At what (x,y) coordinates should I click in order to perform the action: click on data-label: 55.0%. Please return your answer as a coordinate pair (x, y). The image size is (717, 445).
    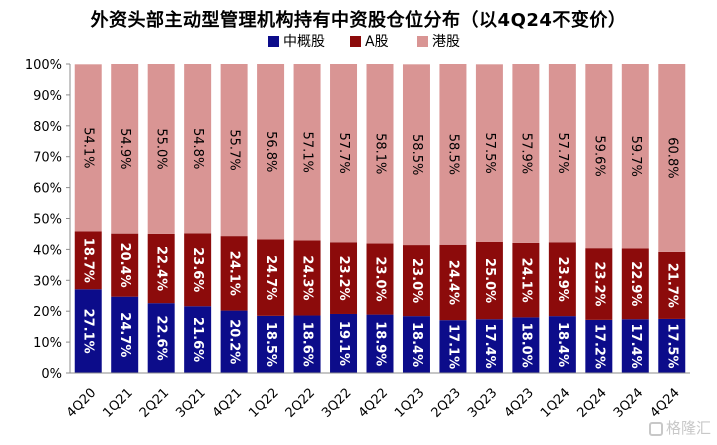
    Looking at the image, I should click on (161, 148).